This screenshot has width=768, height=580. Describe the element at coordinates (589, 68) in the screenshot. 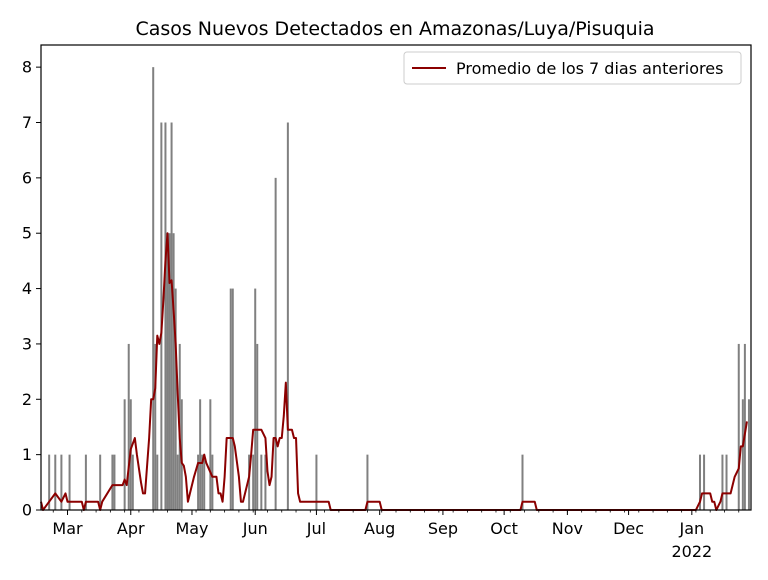

I see `legend-label: Promedio de los 7 dias anteriores` at that location.